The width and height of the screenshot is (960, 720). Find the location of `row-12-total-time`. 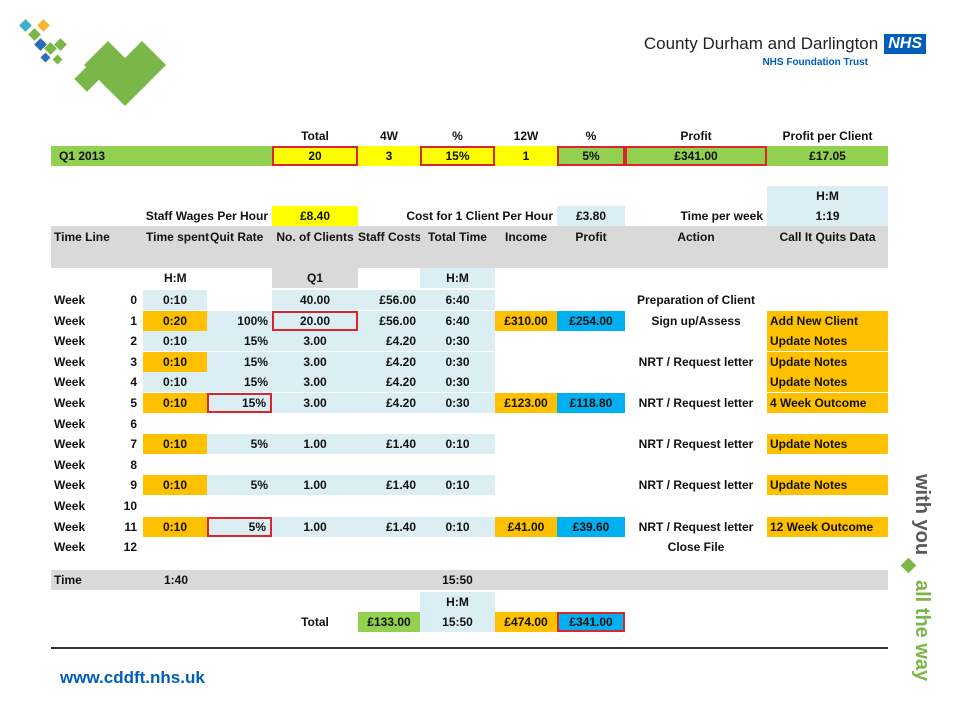

row-12-total-time is located at coordinates (457, 547).